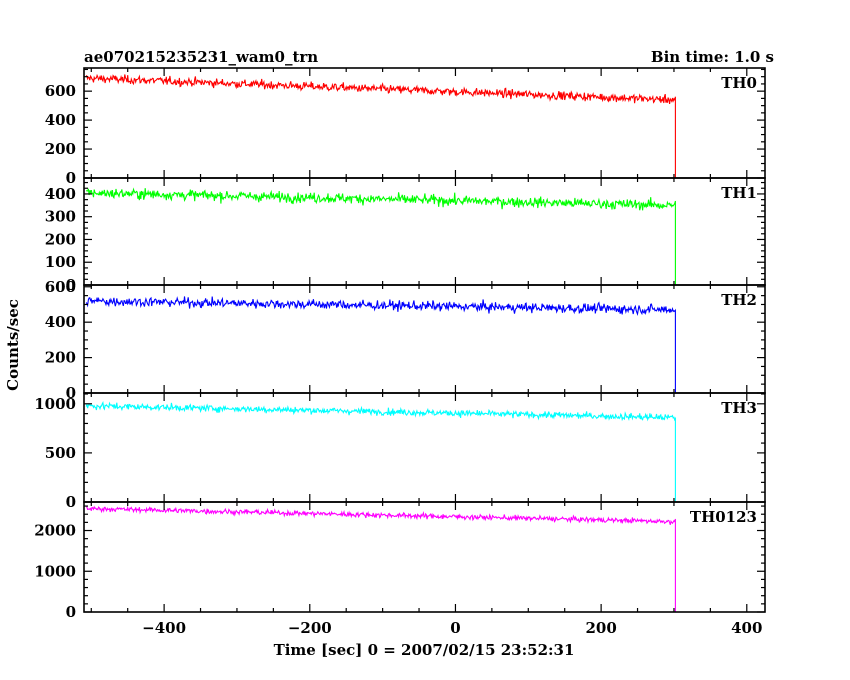 Image resolution: width=850 pixels, height=680 pixels. Describe the element at coordinates (13, 345) in the screenshot. I see `y-axis-label: Counts/sec` at that location.